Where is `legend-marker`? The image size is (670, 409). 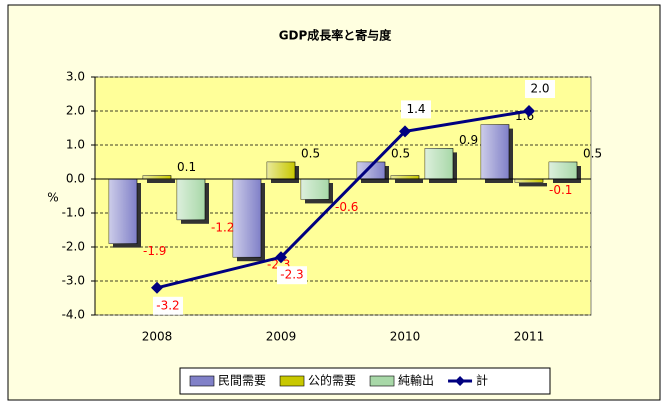 legend-marker is located at coordinates (460, 381).